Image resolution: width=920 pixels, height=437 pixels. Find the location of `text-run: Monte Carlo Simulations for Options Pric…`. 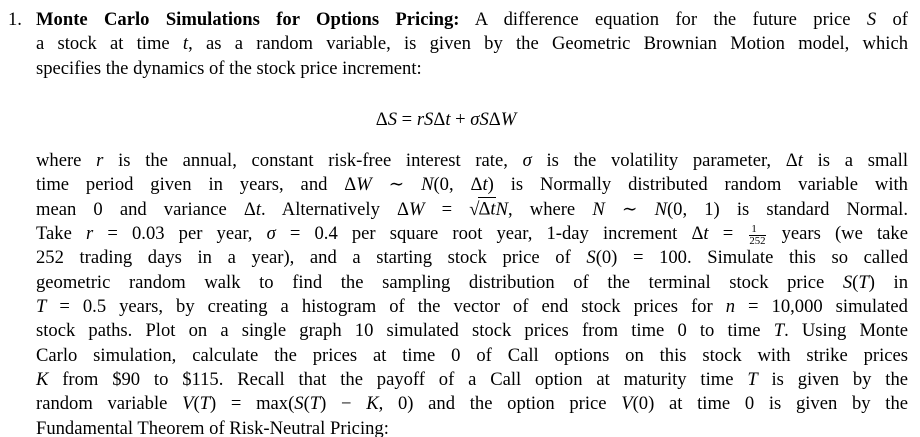

text-run: Monte Carlo Simulations for Options Pric… is located at coordinates (248, 19).